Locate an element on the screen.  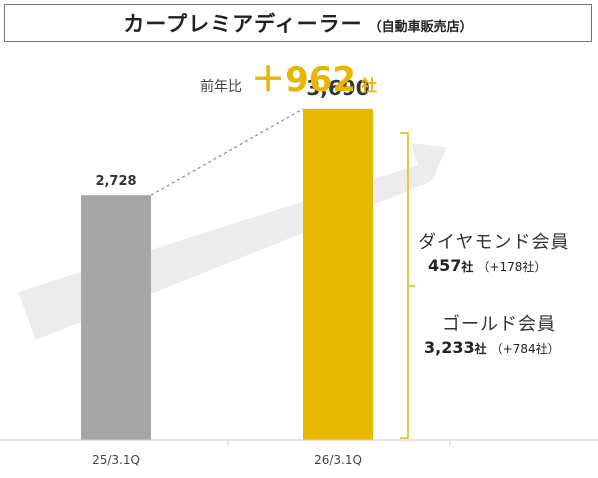
chart-title: カープレミアディーラー is located at coordinates (243, 24).